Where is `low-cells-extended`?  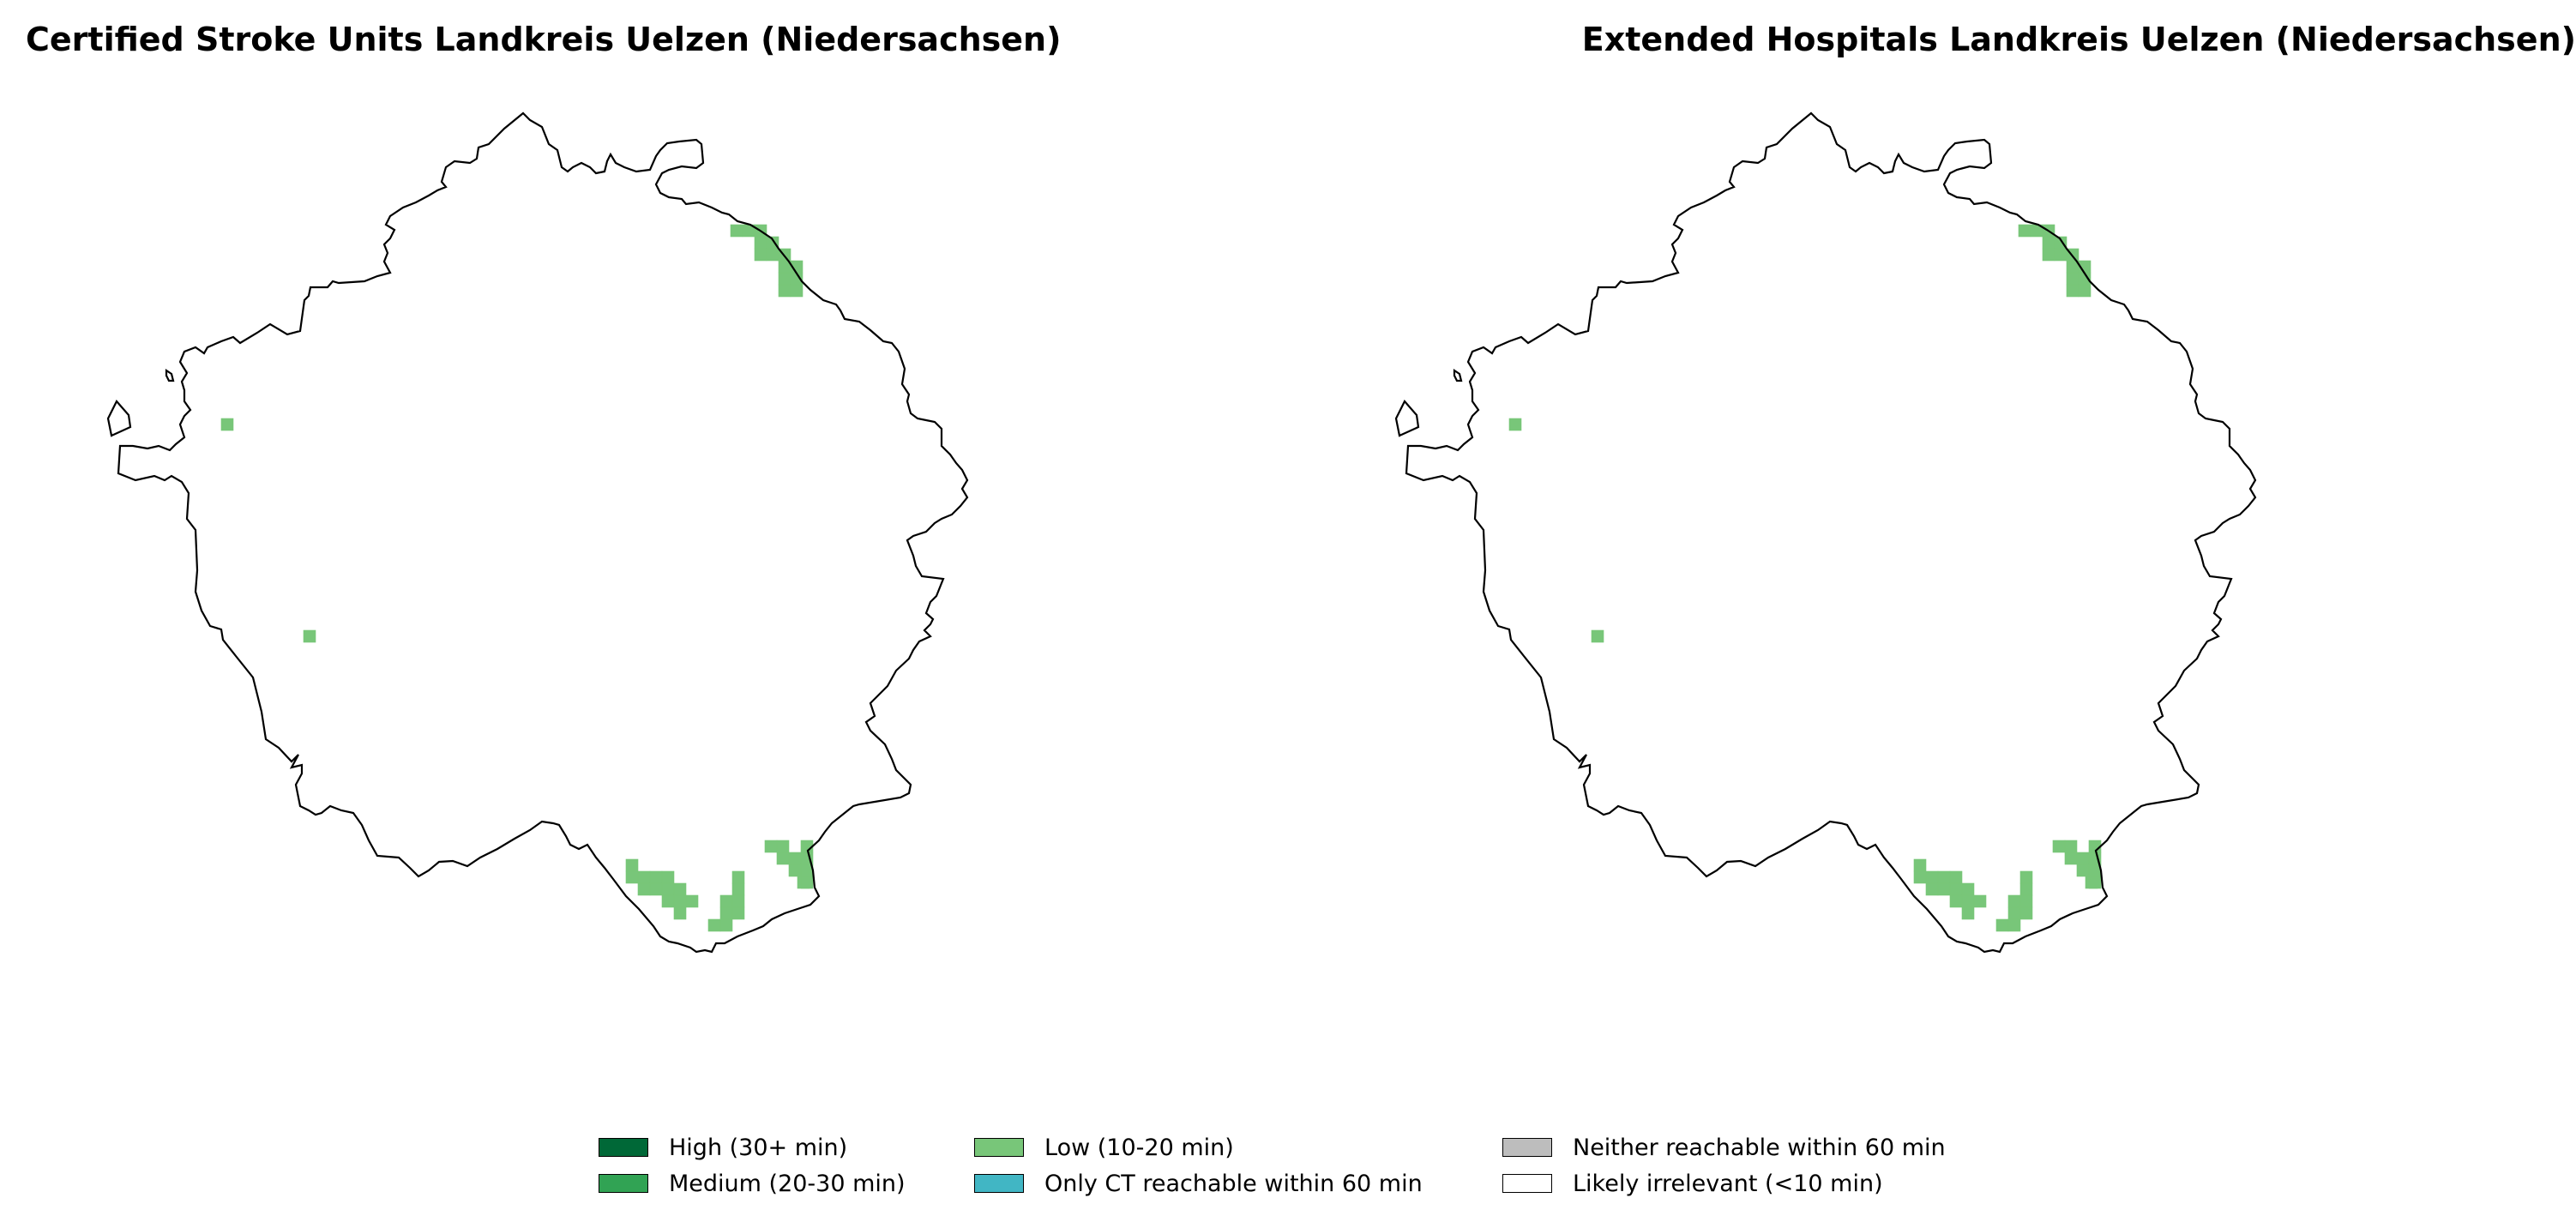
low-cells-extended is located at coordinates (1805, 578).